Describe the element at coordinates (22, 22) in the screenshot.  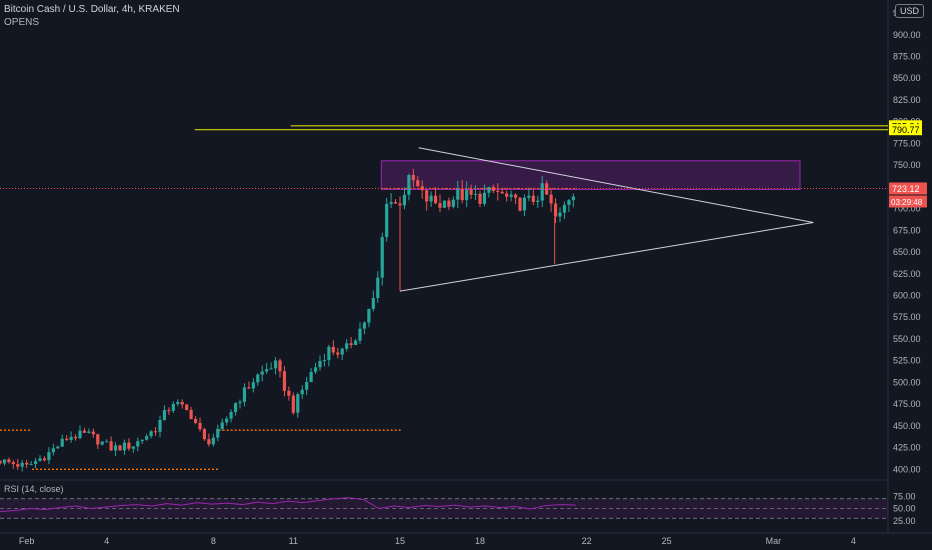
I see `opens-indicator-label: OPENS` at that location.